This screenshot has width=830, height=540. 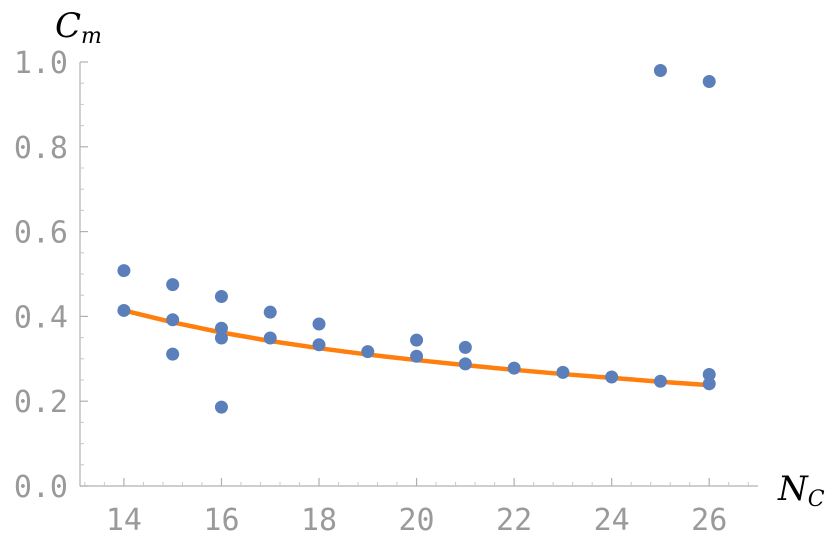 I want to click on x-tick-label: 24, so click(x=612, y=520).